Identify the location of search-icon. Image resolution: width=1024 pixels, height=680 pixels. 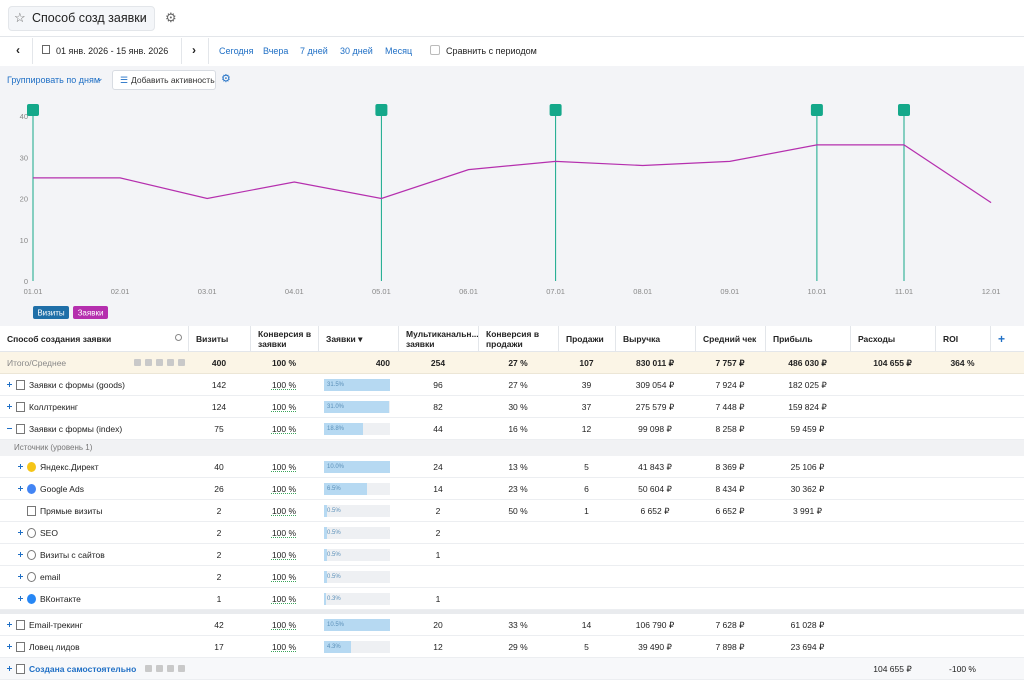
(178, 337).